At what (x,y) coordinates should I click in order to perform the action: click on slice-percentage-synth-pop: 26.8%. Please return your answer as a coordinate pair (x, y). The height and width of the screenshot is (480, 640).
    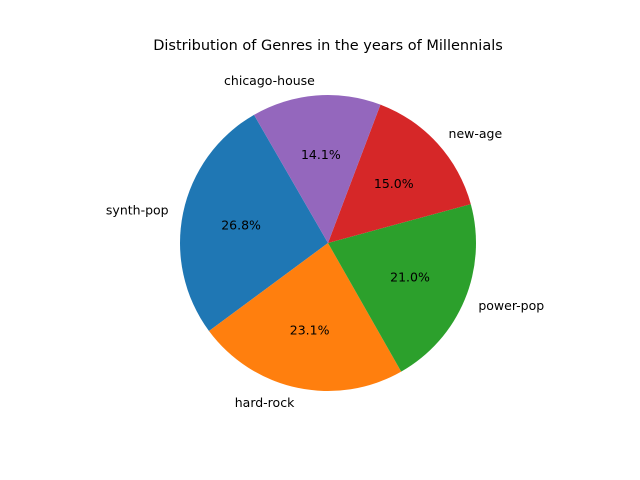
    Looking at the image, I should click on (241, 224).